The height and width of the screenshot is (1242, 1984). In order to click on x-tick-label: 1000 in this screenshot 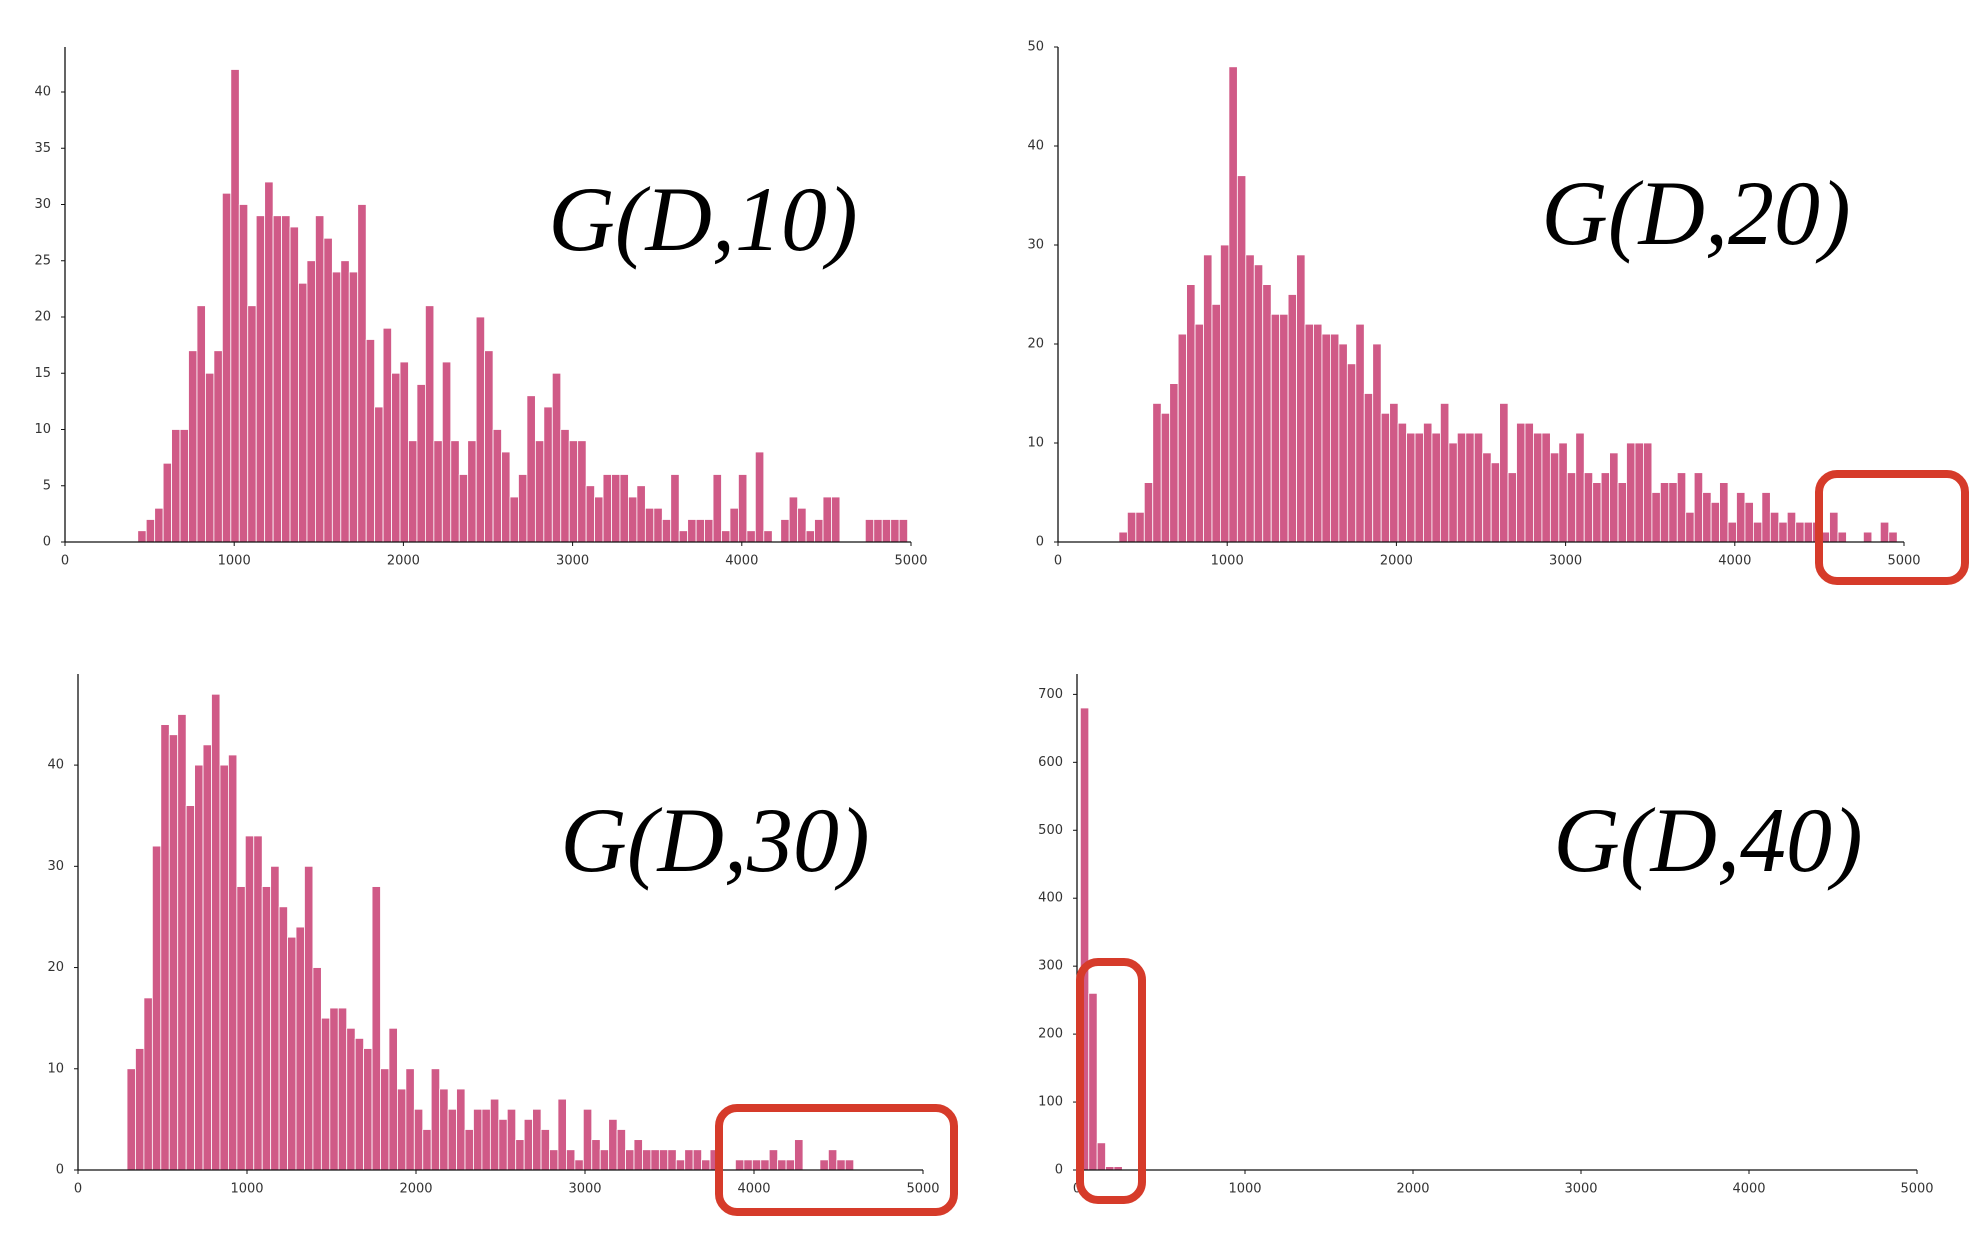, I will do `click(1244, 1189)`.